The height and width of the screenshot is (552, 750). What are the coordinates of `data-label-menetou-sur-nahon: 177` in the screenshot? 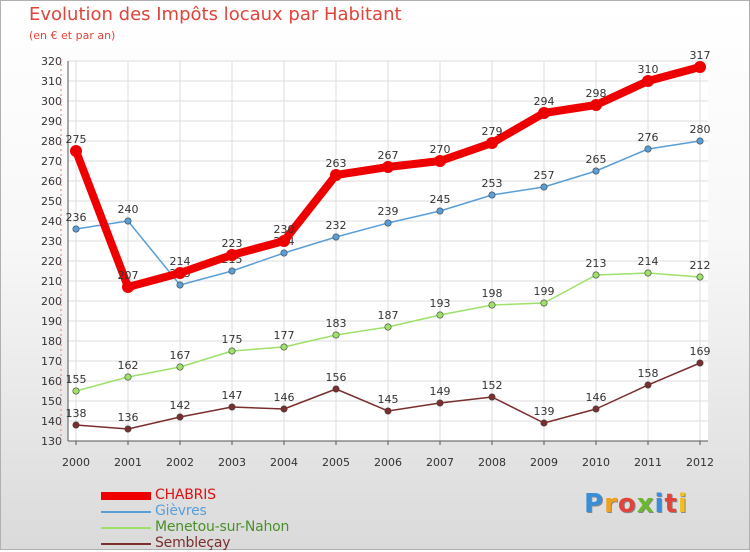 It's located at (284, 335).